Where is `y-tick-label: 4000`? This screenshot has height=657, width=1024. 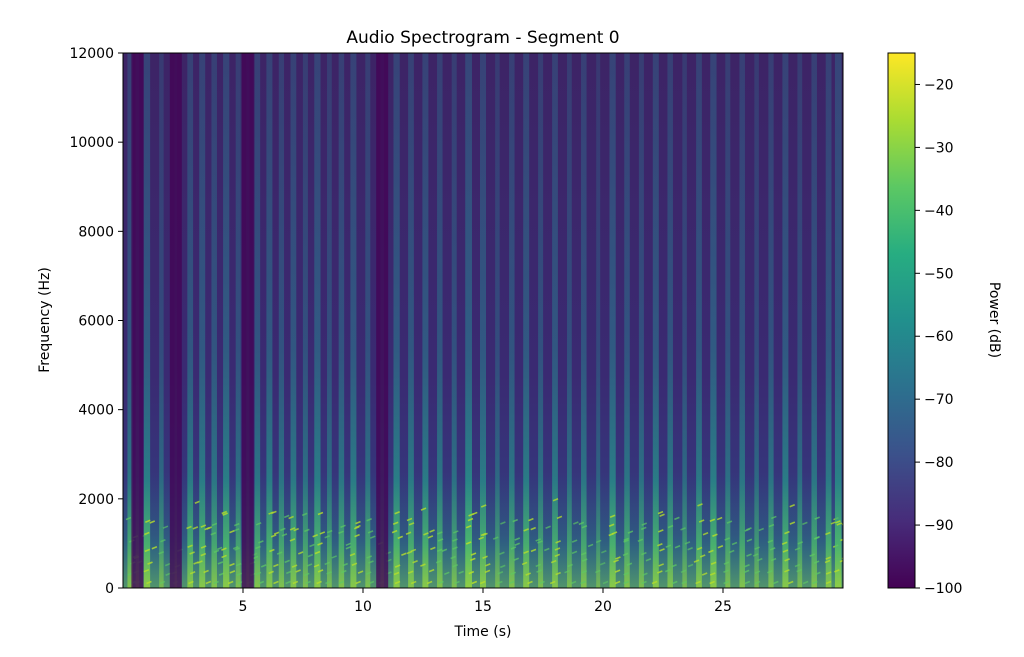
y-tick-label: 4000 is located at coordinates (96, 411).